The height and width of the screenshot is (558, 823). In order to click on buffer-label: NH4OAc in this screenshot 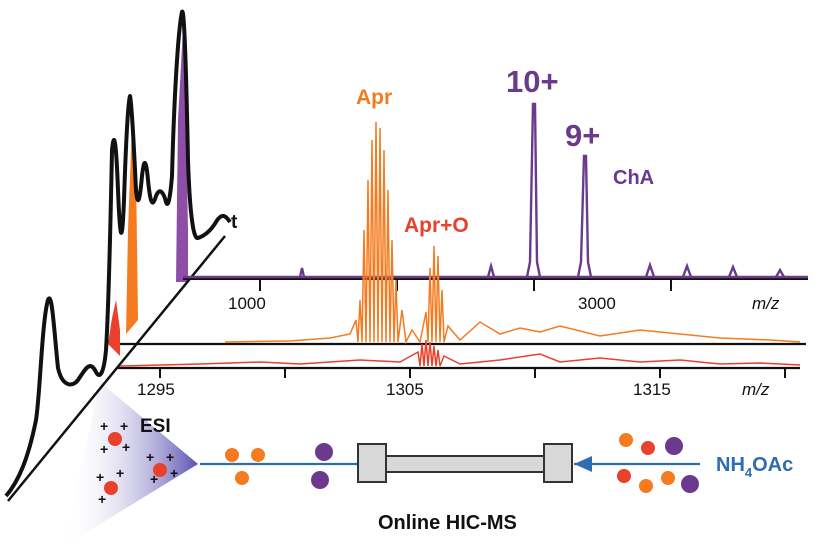, I will do `click(754, 467)`.